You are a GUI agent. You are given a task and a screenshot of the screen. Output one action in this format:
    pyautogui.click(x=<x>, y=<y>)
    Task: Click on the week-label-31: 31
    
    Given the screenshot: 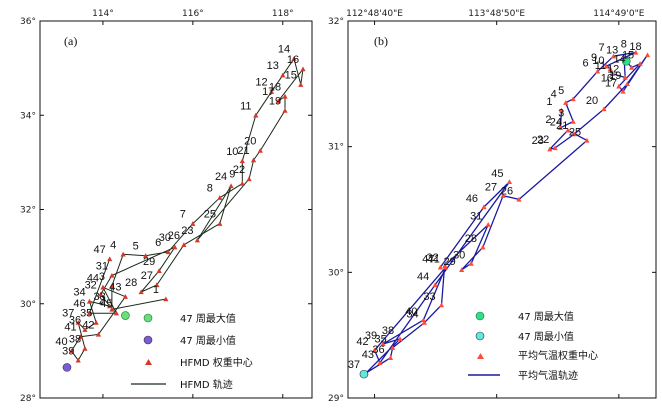 What is the action you would take?
    pyautogui.click(x=102, y=266)
    